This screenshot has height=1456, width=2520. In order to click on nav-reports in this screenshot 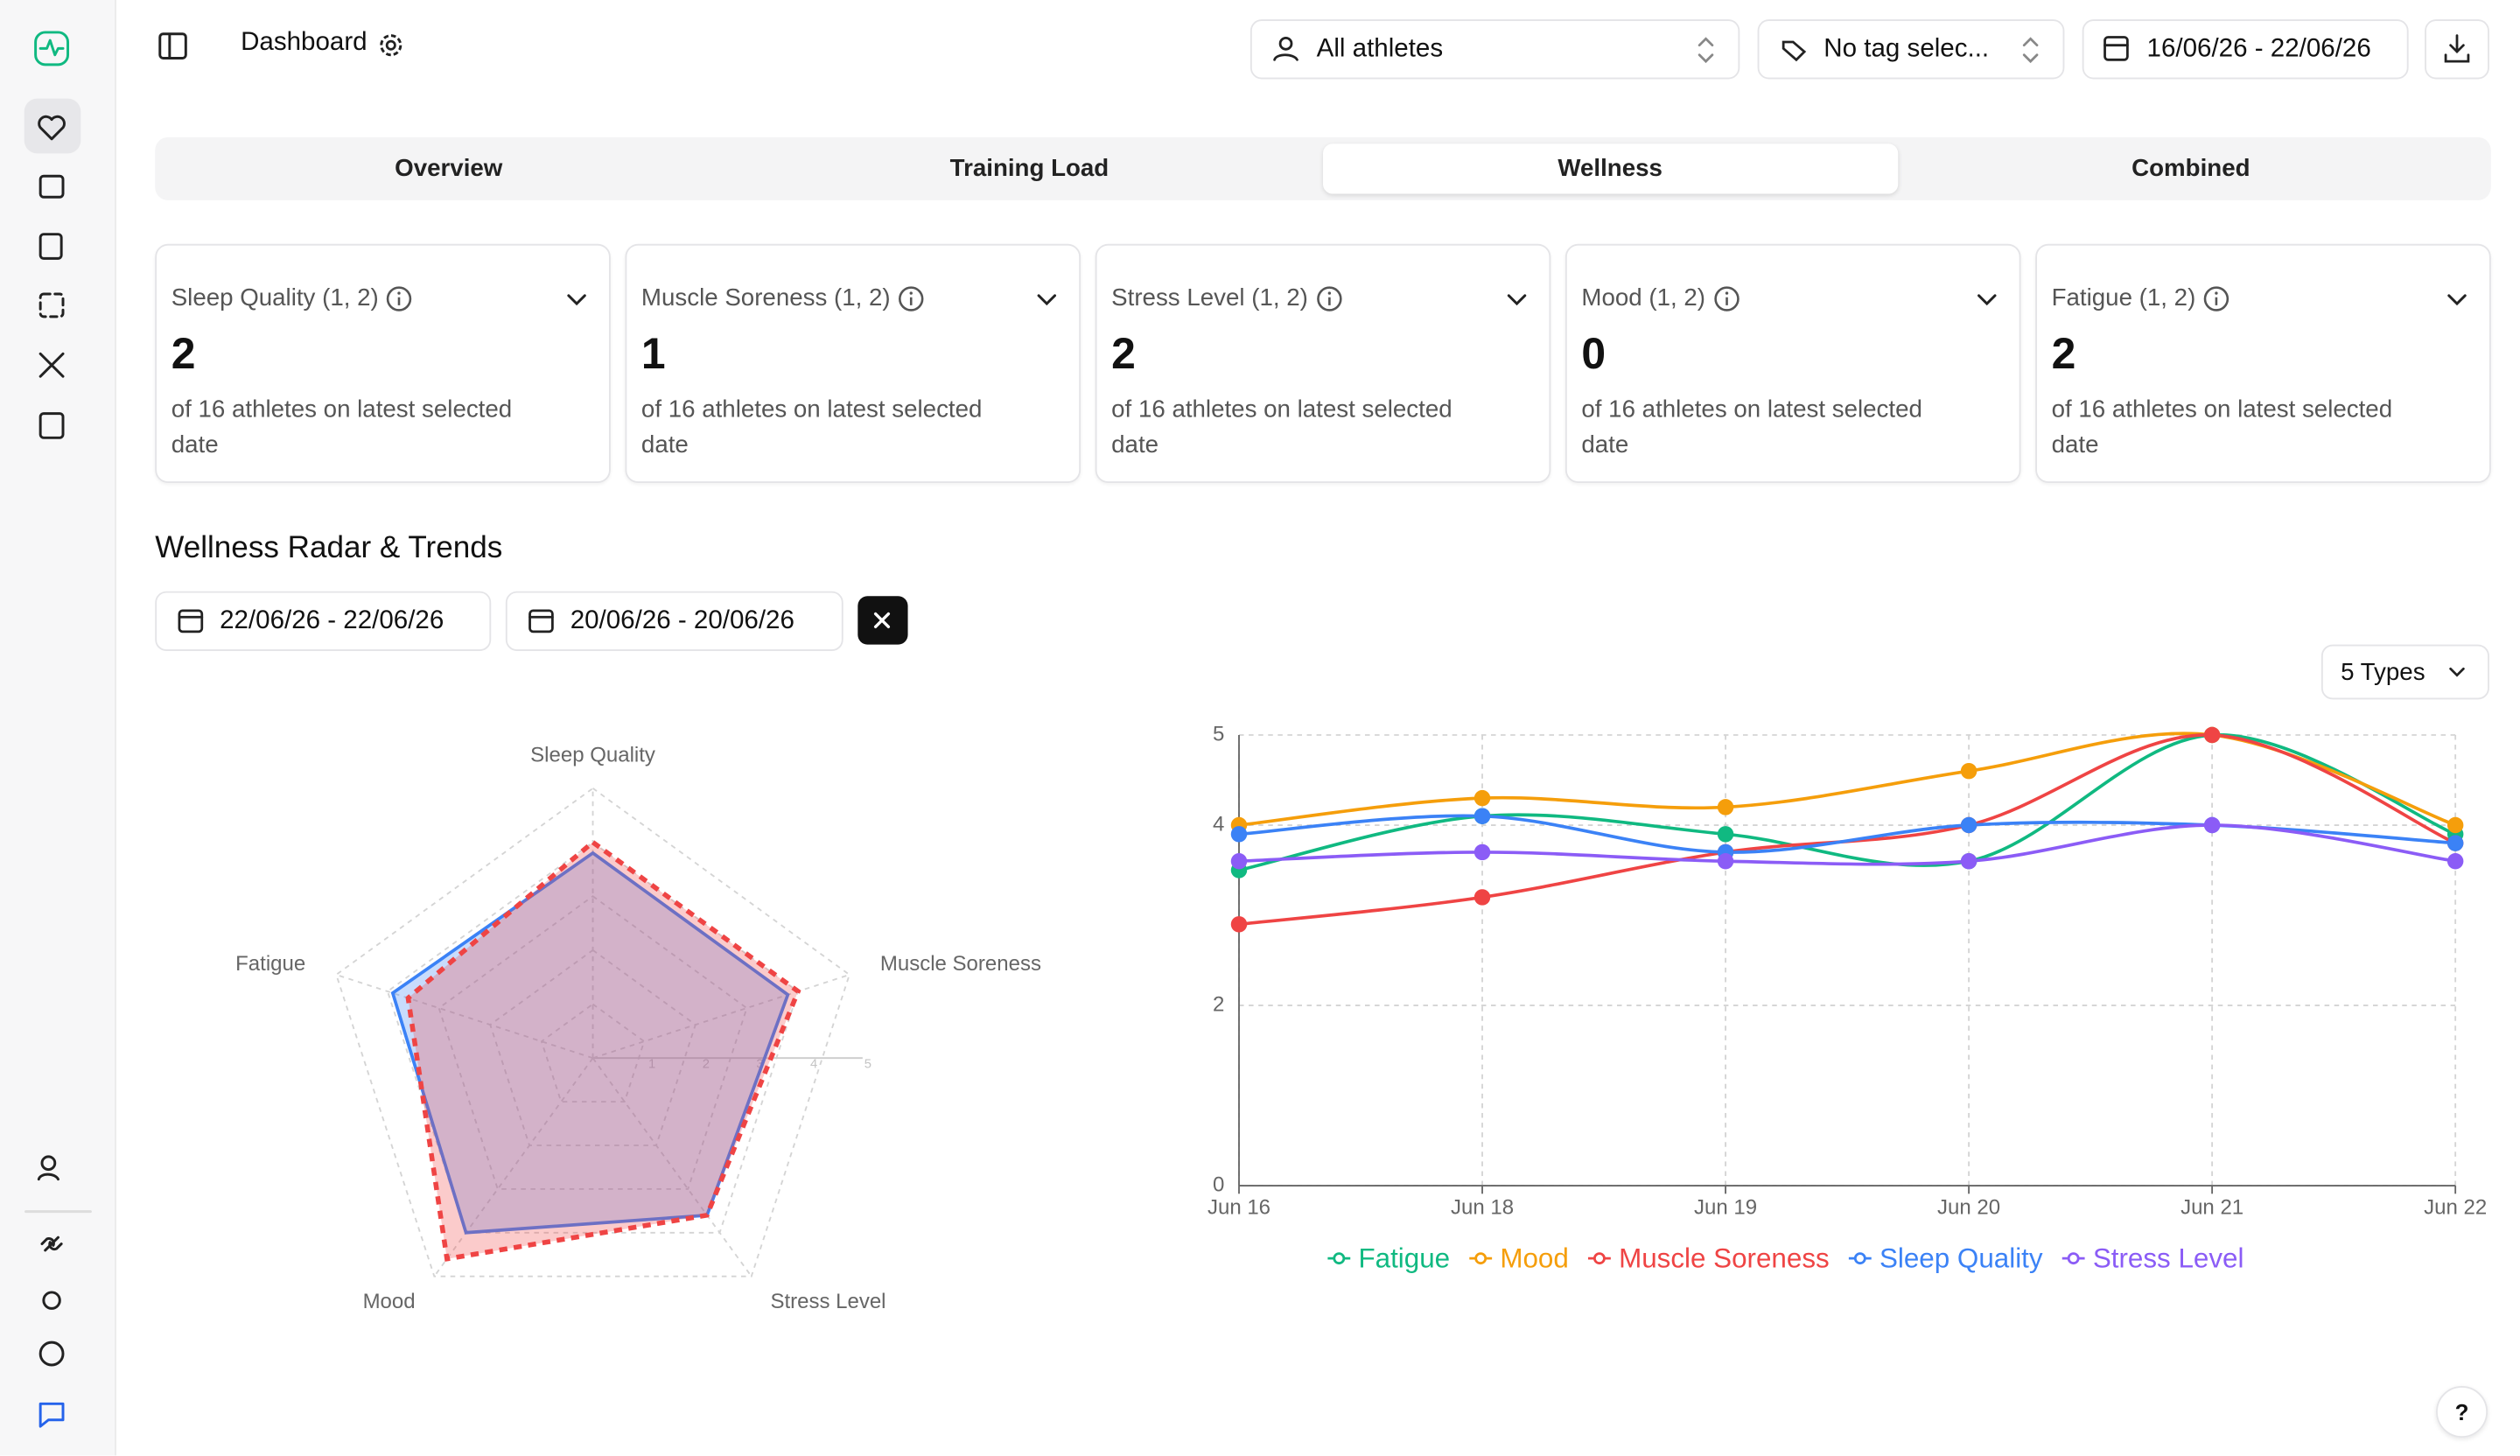, I will do `click(51, 425)`.